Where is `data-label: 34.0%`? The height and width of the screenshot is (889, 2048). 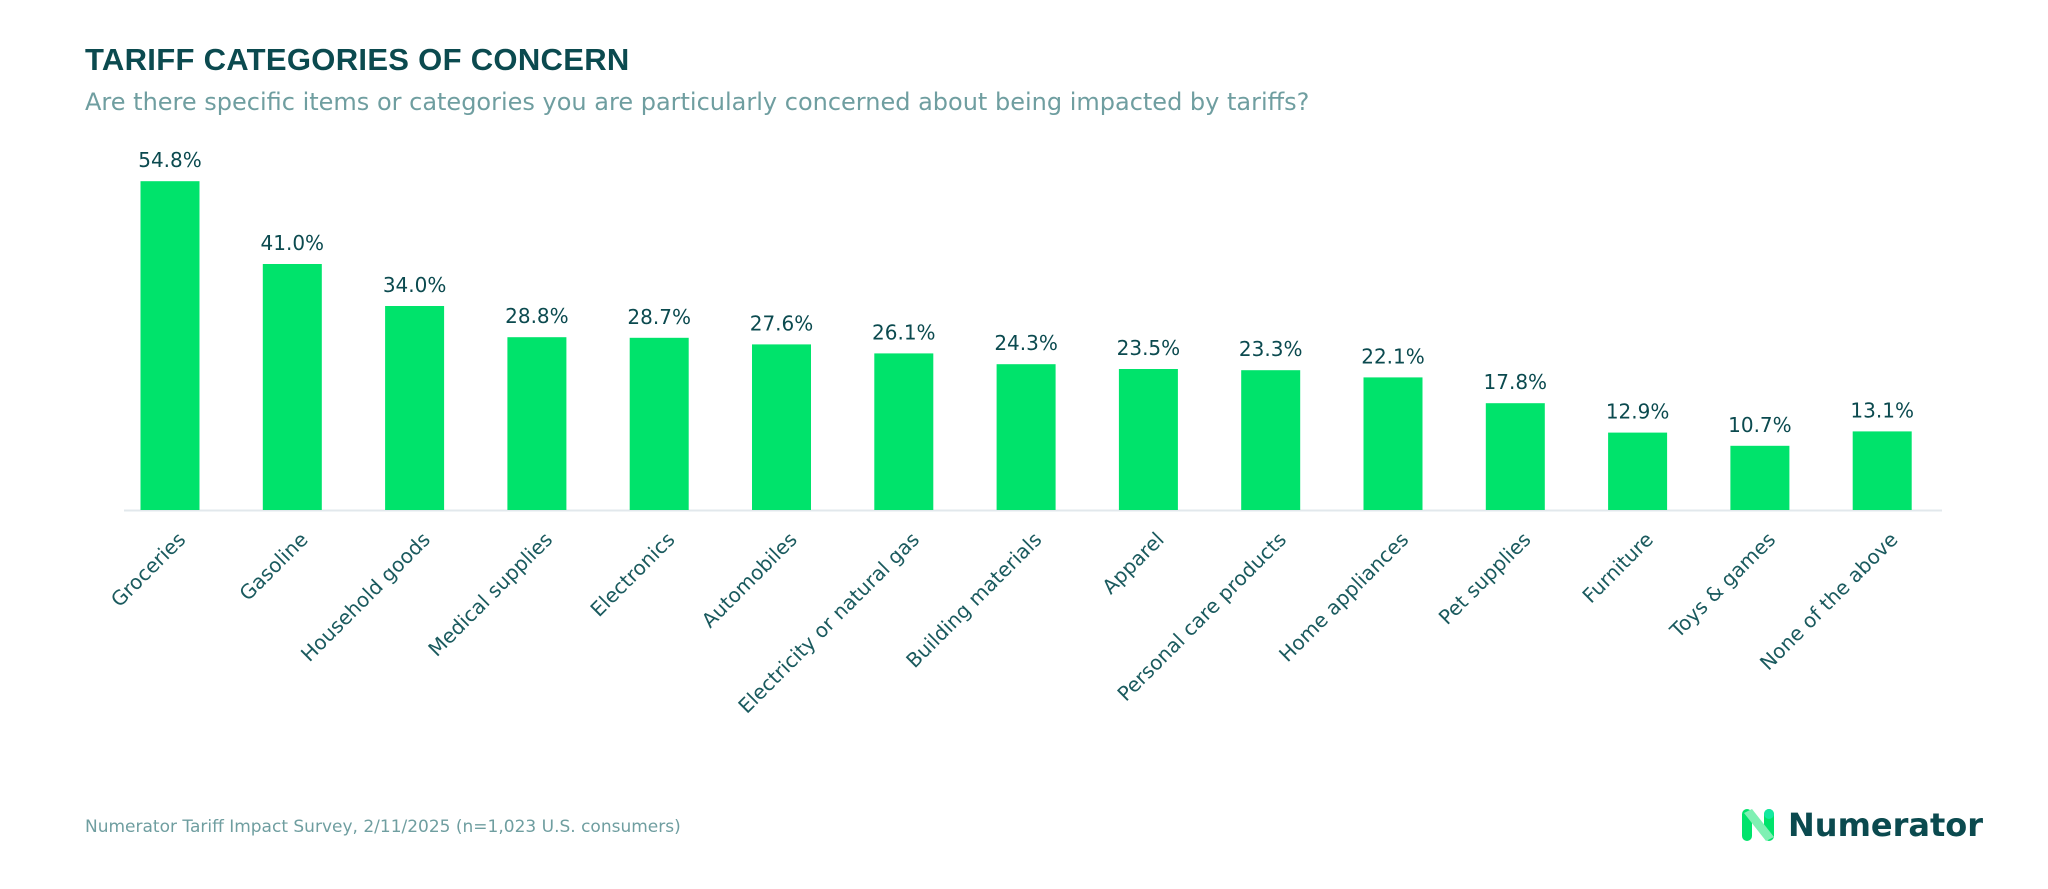 data-label: 34.0% is located at coordinates (415, 285).